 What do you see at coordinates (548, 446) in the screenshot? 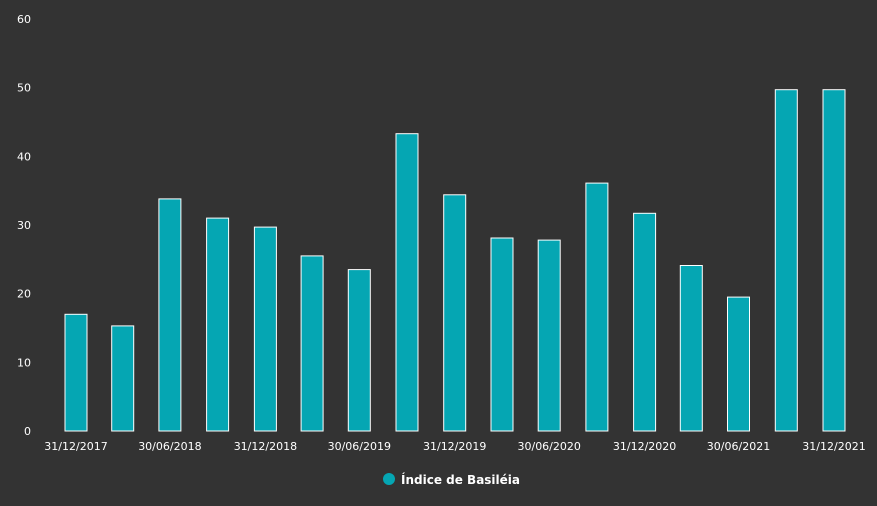
I see `x-tick-label: 30/06/2020` at bounding box center [548, 446].